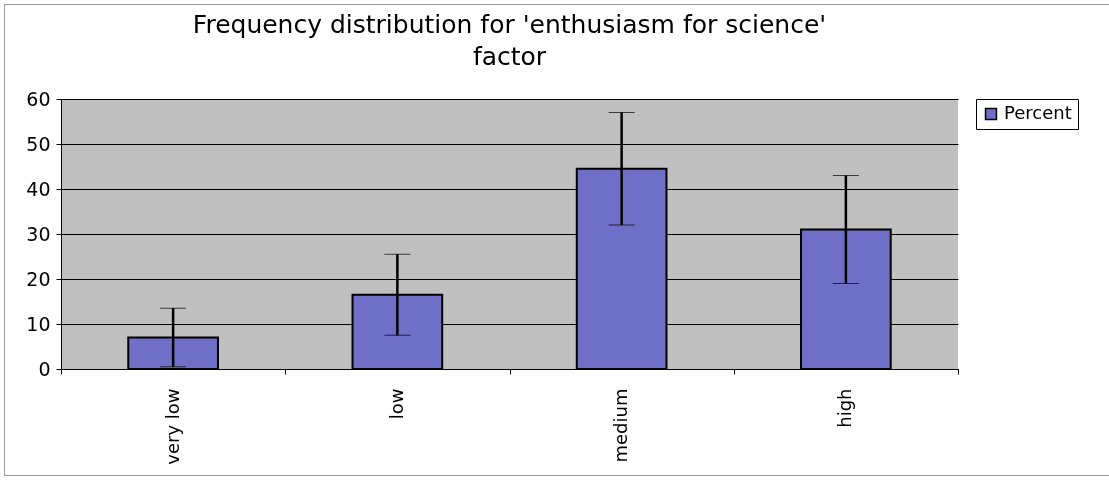  Describe the element at coordinates (38, 323) in the screenshot. I see `y-tick-label: 10` at that location.